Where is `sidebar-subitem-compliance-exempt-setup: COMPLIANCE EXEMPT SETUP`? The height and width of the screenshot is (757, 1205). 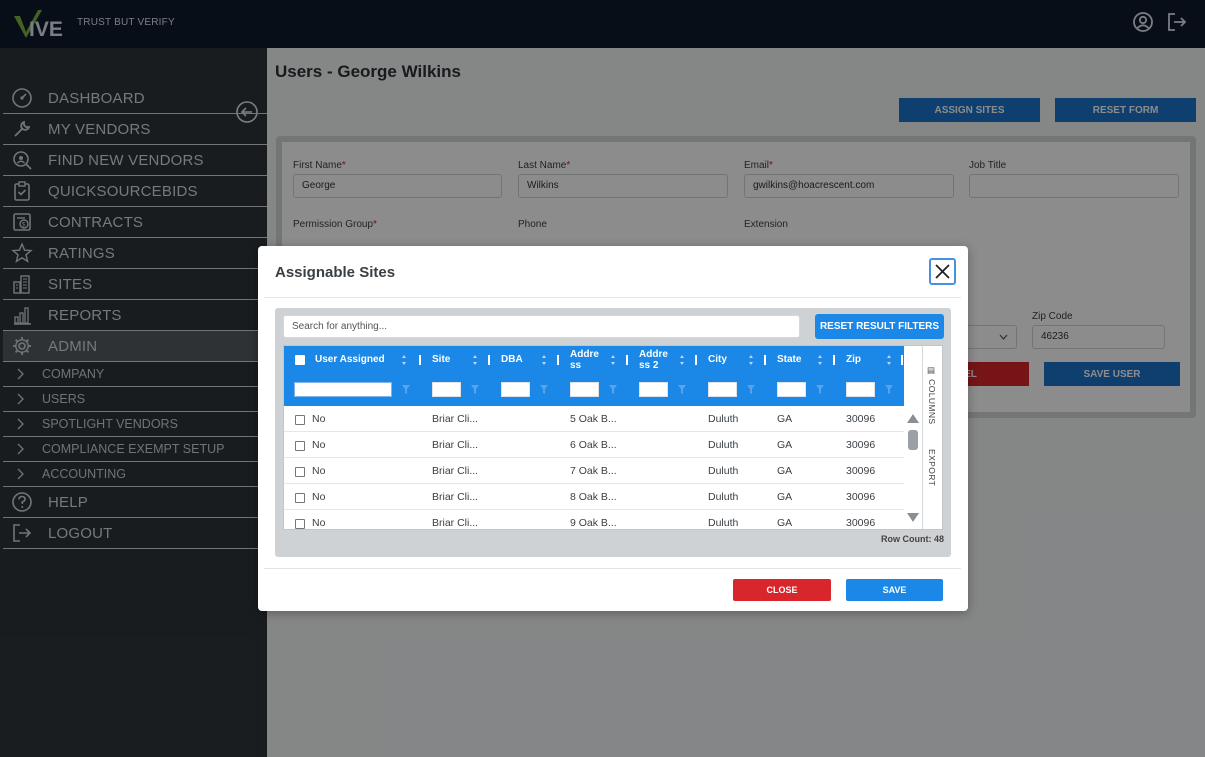 sidebar-subitem-compliance-exempt-setup: COMPLIANCE EXEMPT SETUP is located at coordinates (135, 449).